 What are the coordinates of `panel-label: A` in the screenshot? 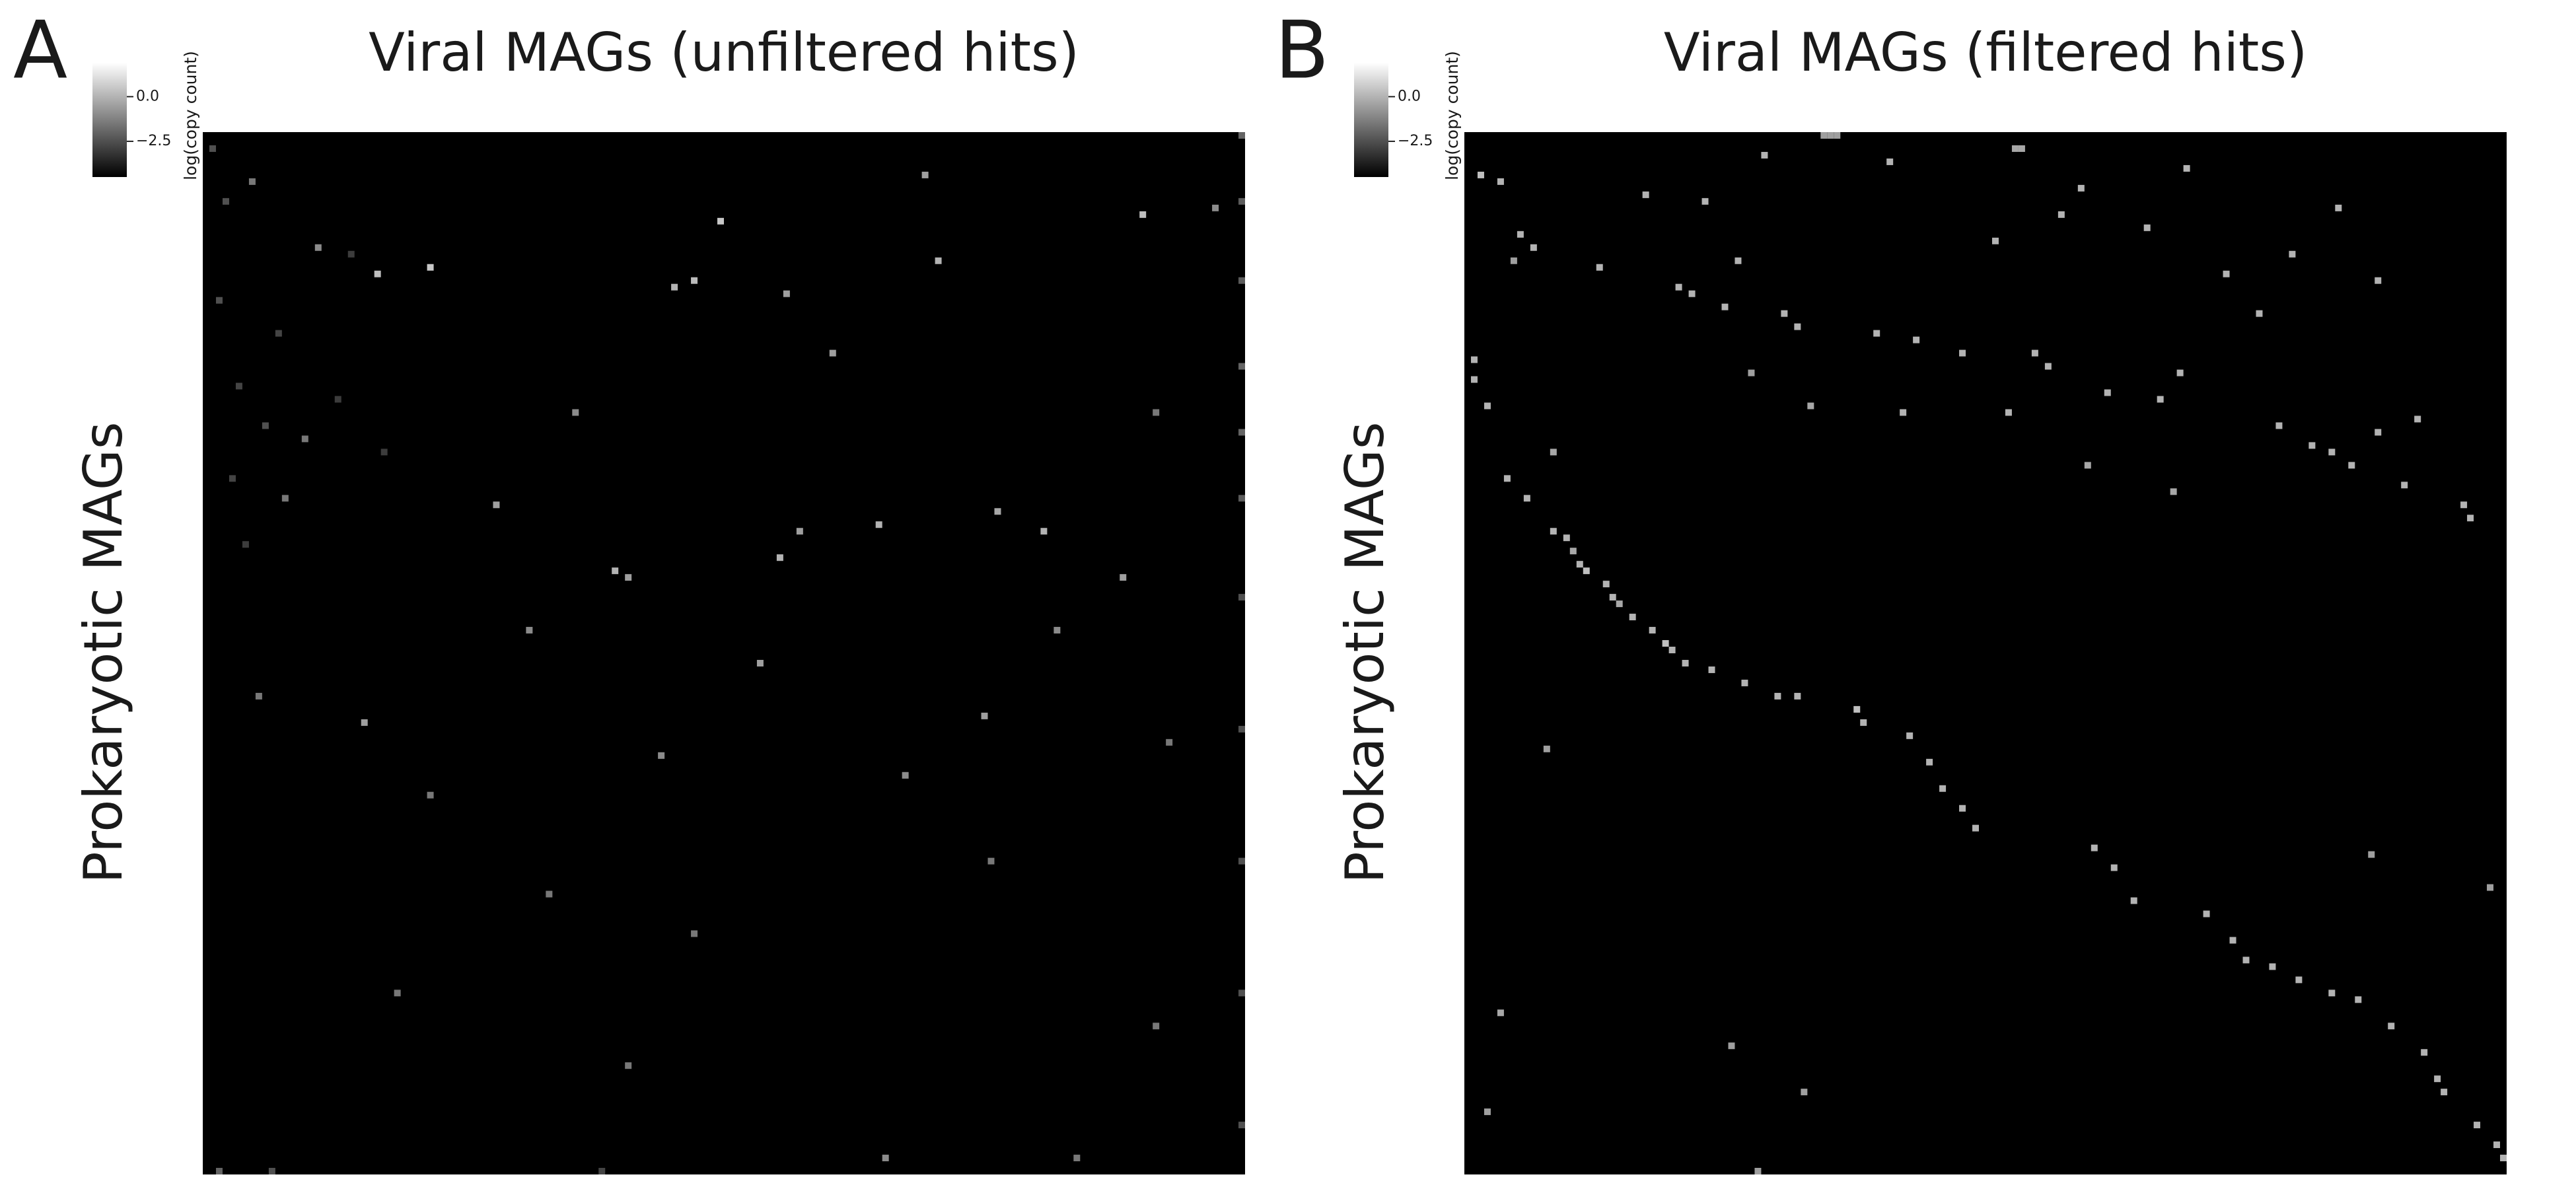 It's located at (40, 51).